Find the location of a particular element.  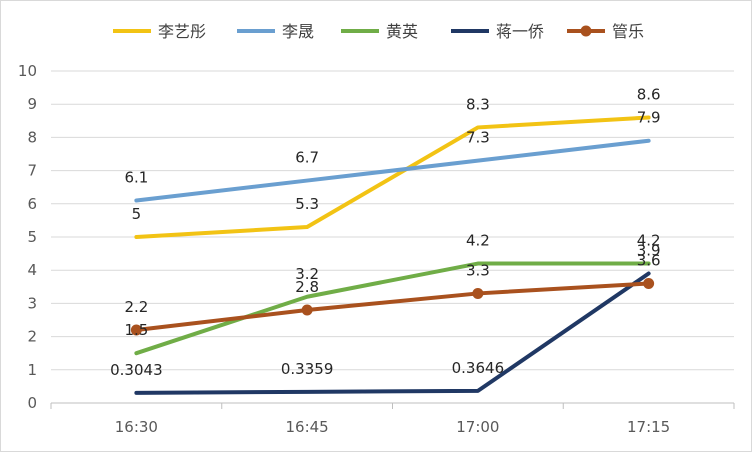

y-tick-label: 6 is located at coordinates (32, 204).